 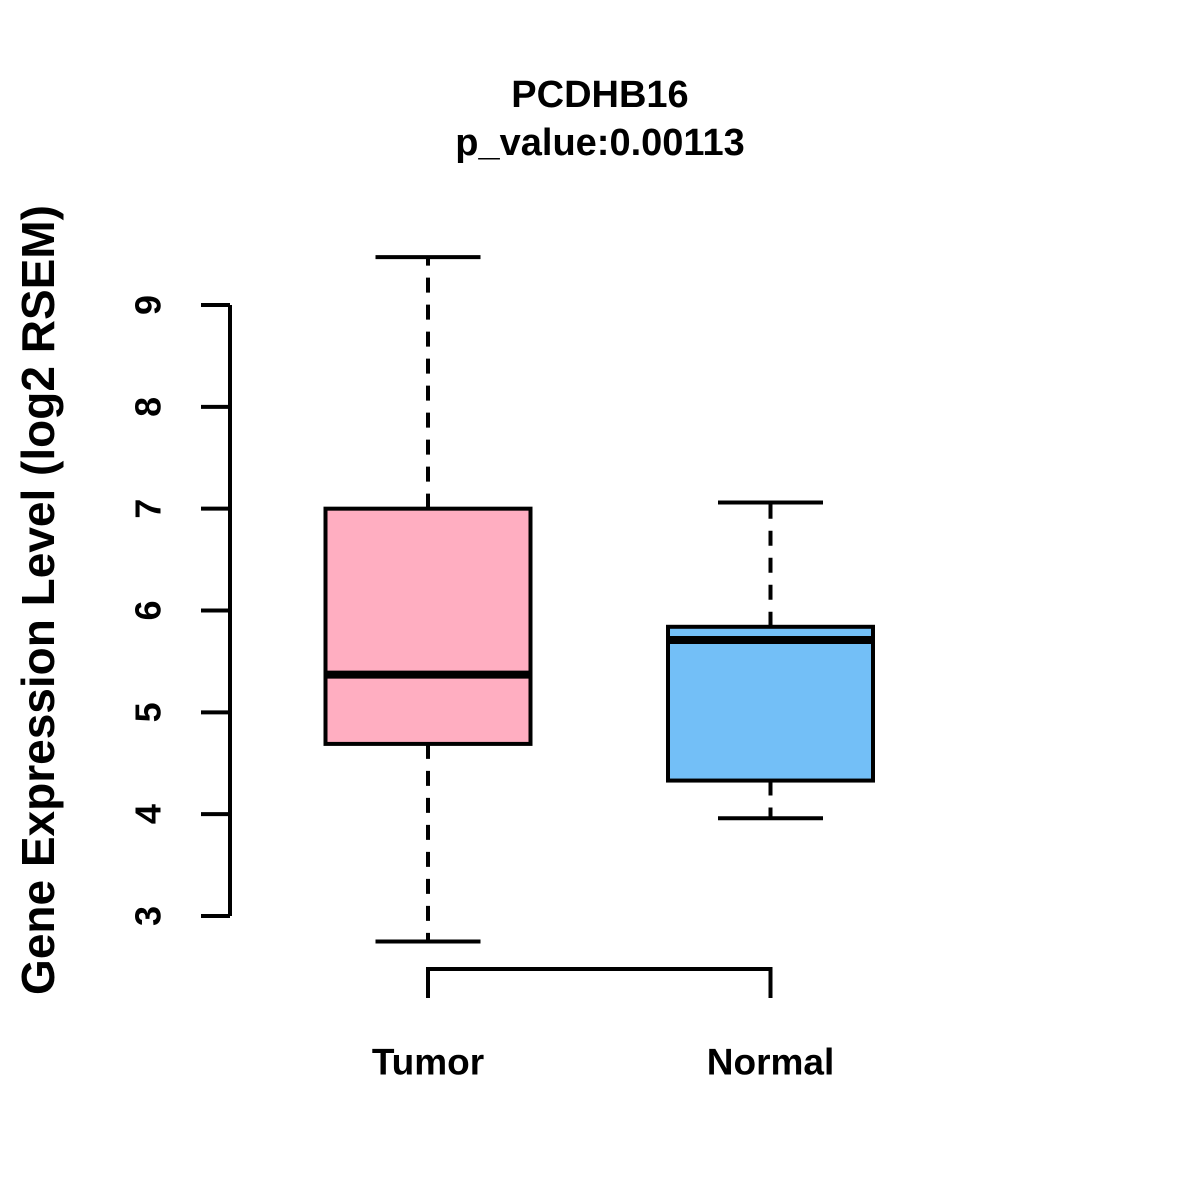 I want to click on chart-title: PCDHB16, so click(x=600, y=95).